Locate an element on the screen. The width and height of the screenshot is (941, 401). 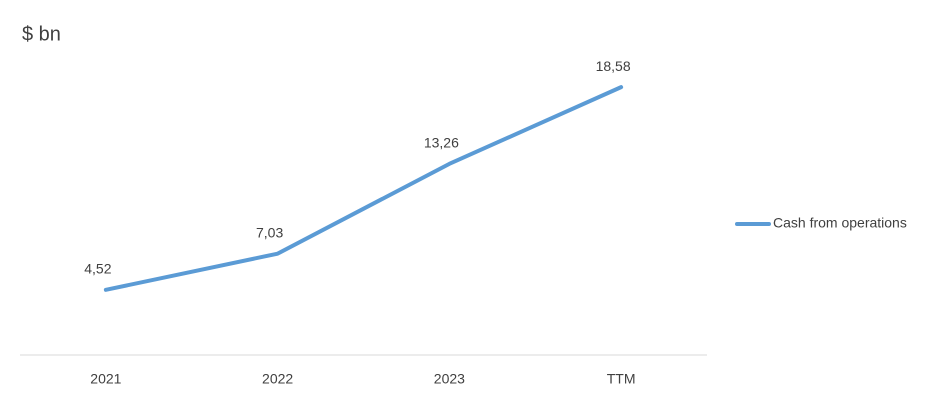
data-label: 13,26 is located at coordinates (441, 143).